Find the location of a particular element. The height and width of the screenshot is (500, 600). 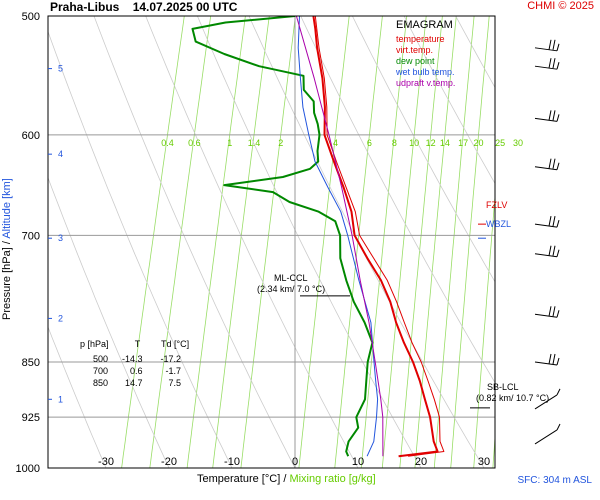

table-cell: -1.7 is located at coordinates (173, 371).